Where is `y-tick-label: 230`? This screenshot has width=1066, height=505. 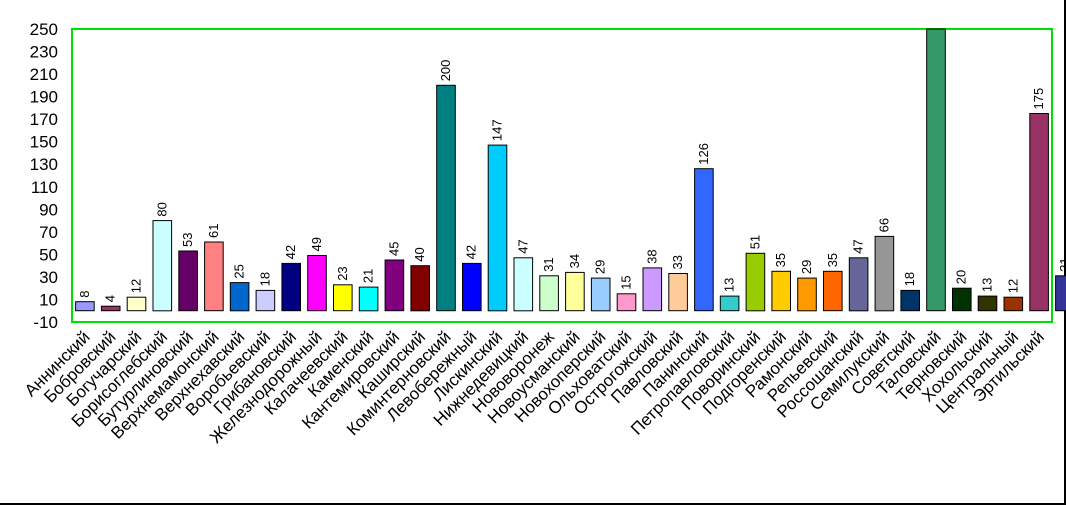
y-tick-label: 230 is located at coordinates (44, 52).